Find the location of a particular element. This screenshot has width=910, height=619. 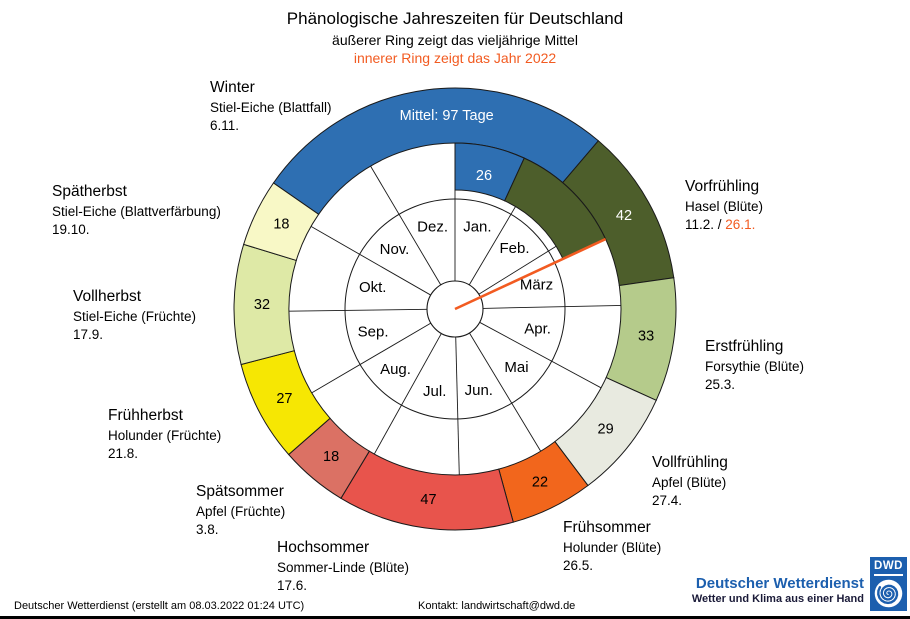

season-phase: Holunder (Blüte) is located at coordinates (612, 547).